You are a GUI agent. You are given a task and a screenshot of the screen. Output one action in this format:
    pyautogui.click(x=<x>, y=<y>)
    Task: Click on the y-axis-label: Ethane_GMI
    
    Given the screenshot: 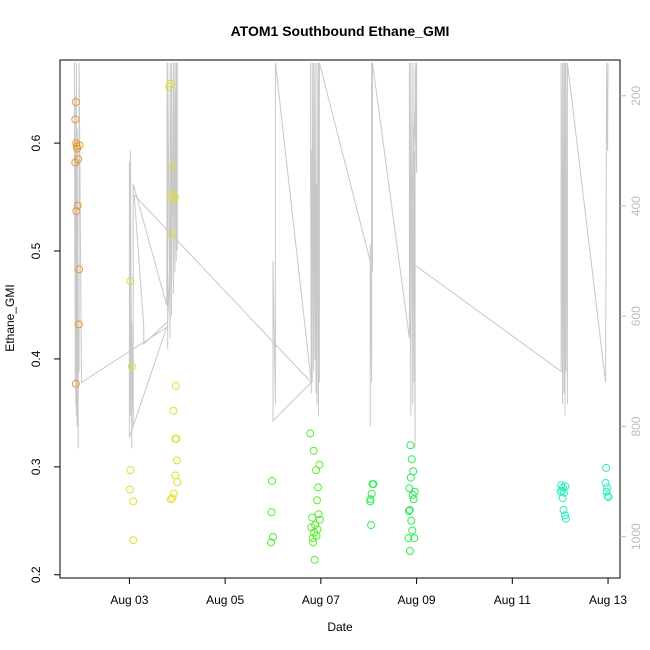 What is the action you would take?
    pyautogui.click(x=10, y=317)
    